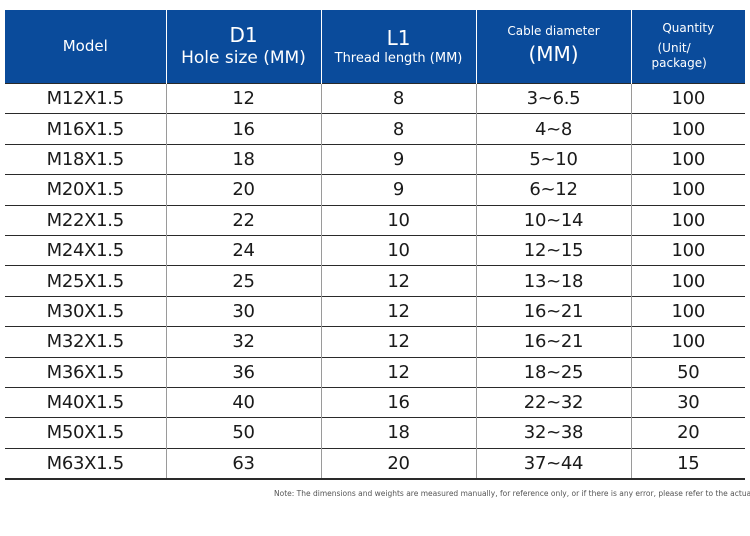  I want to click on cell-model: M16X1.5, so click(85, 129).